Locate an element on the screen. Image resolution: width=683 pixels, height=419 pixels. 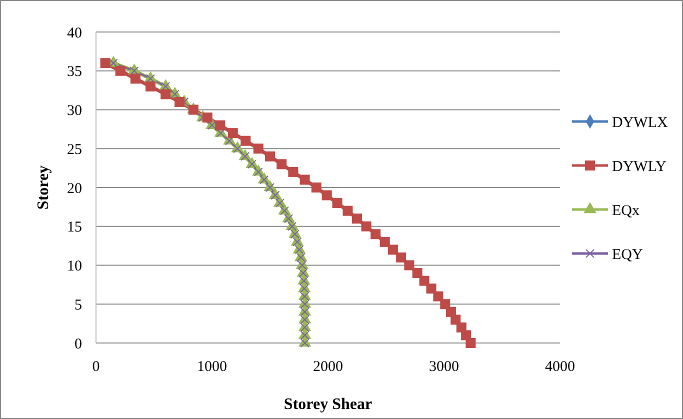
y-tick-label: 30 is located at coordinates (74, 111).